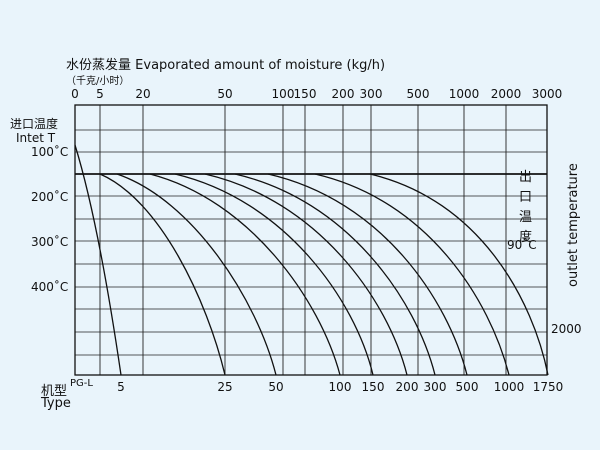  Describe the element at coordinates (526, 197) in the screenshot. I see `right-label-cn-char: 口` at that location.